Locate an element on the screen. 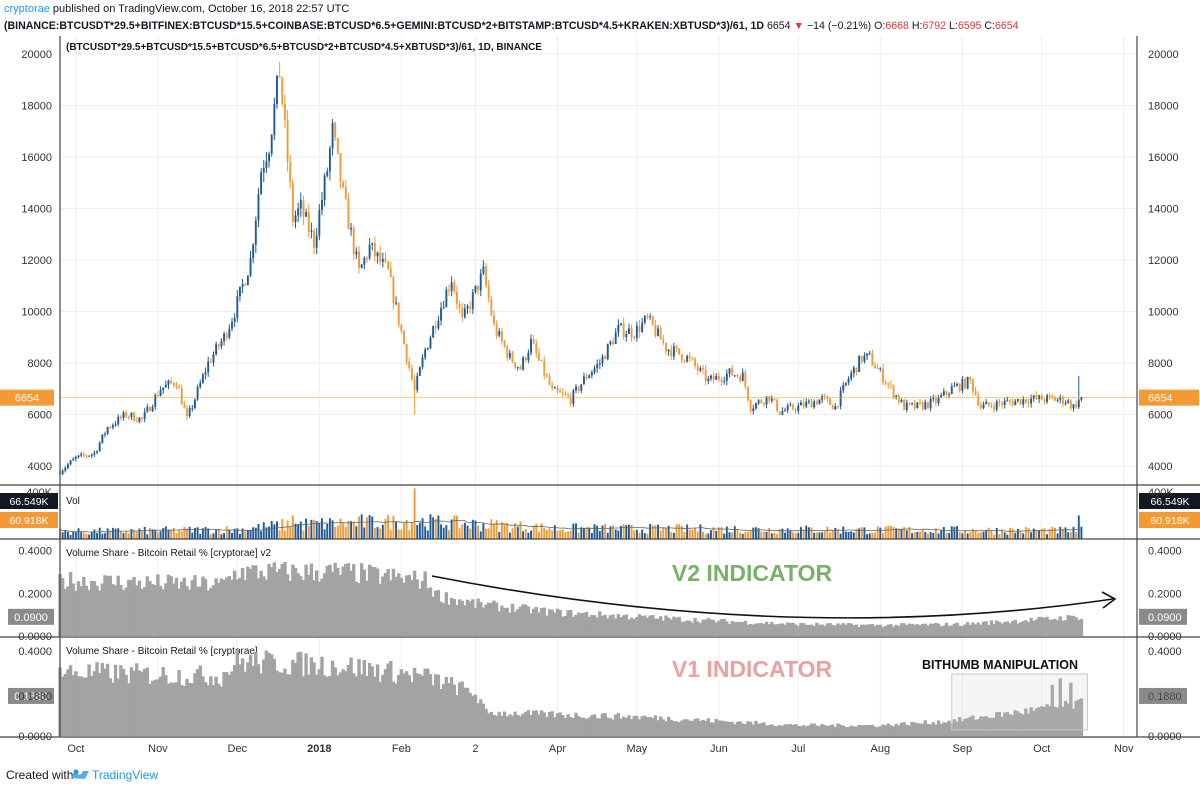  share-y-tick-right: 0.1880 is located at coordinates (1165, 697).